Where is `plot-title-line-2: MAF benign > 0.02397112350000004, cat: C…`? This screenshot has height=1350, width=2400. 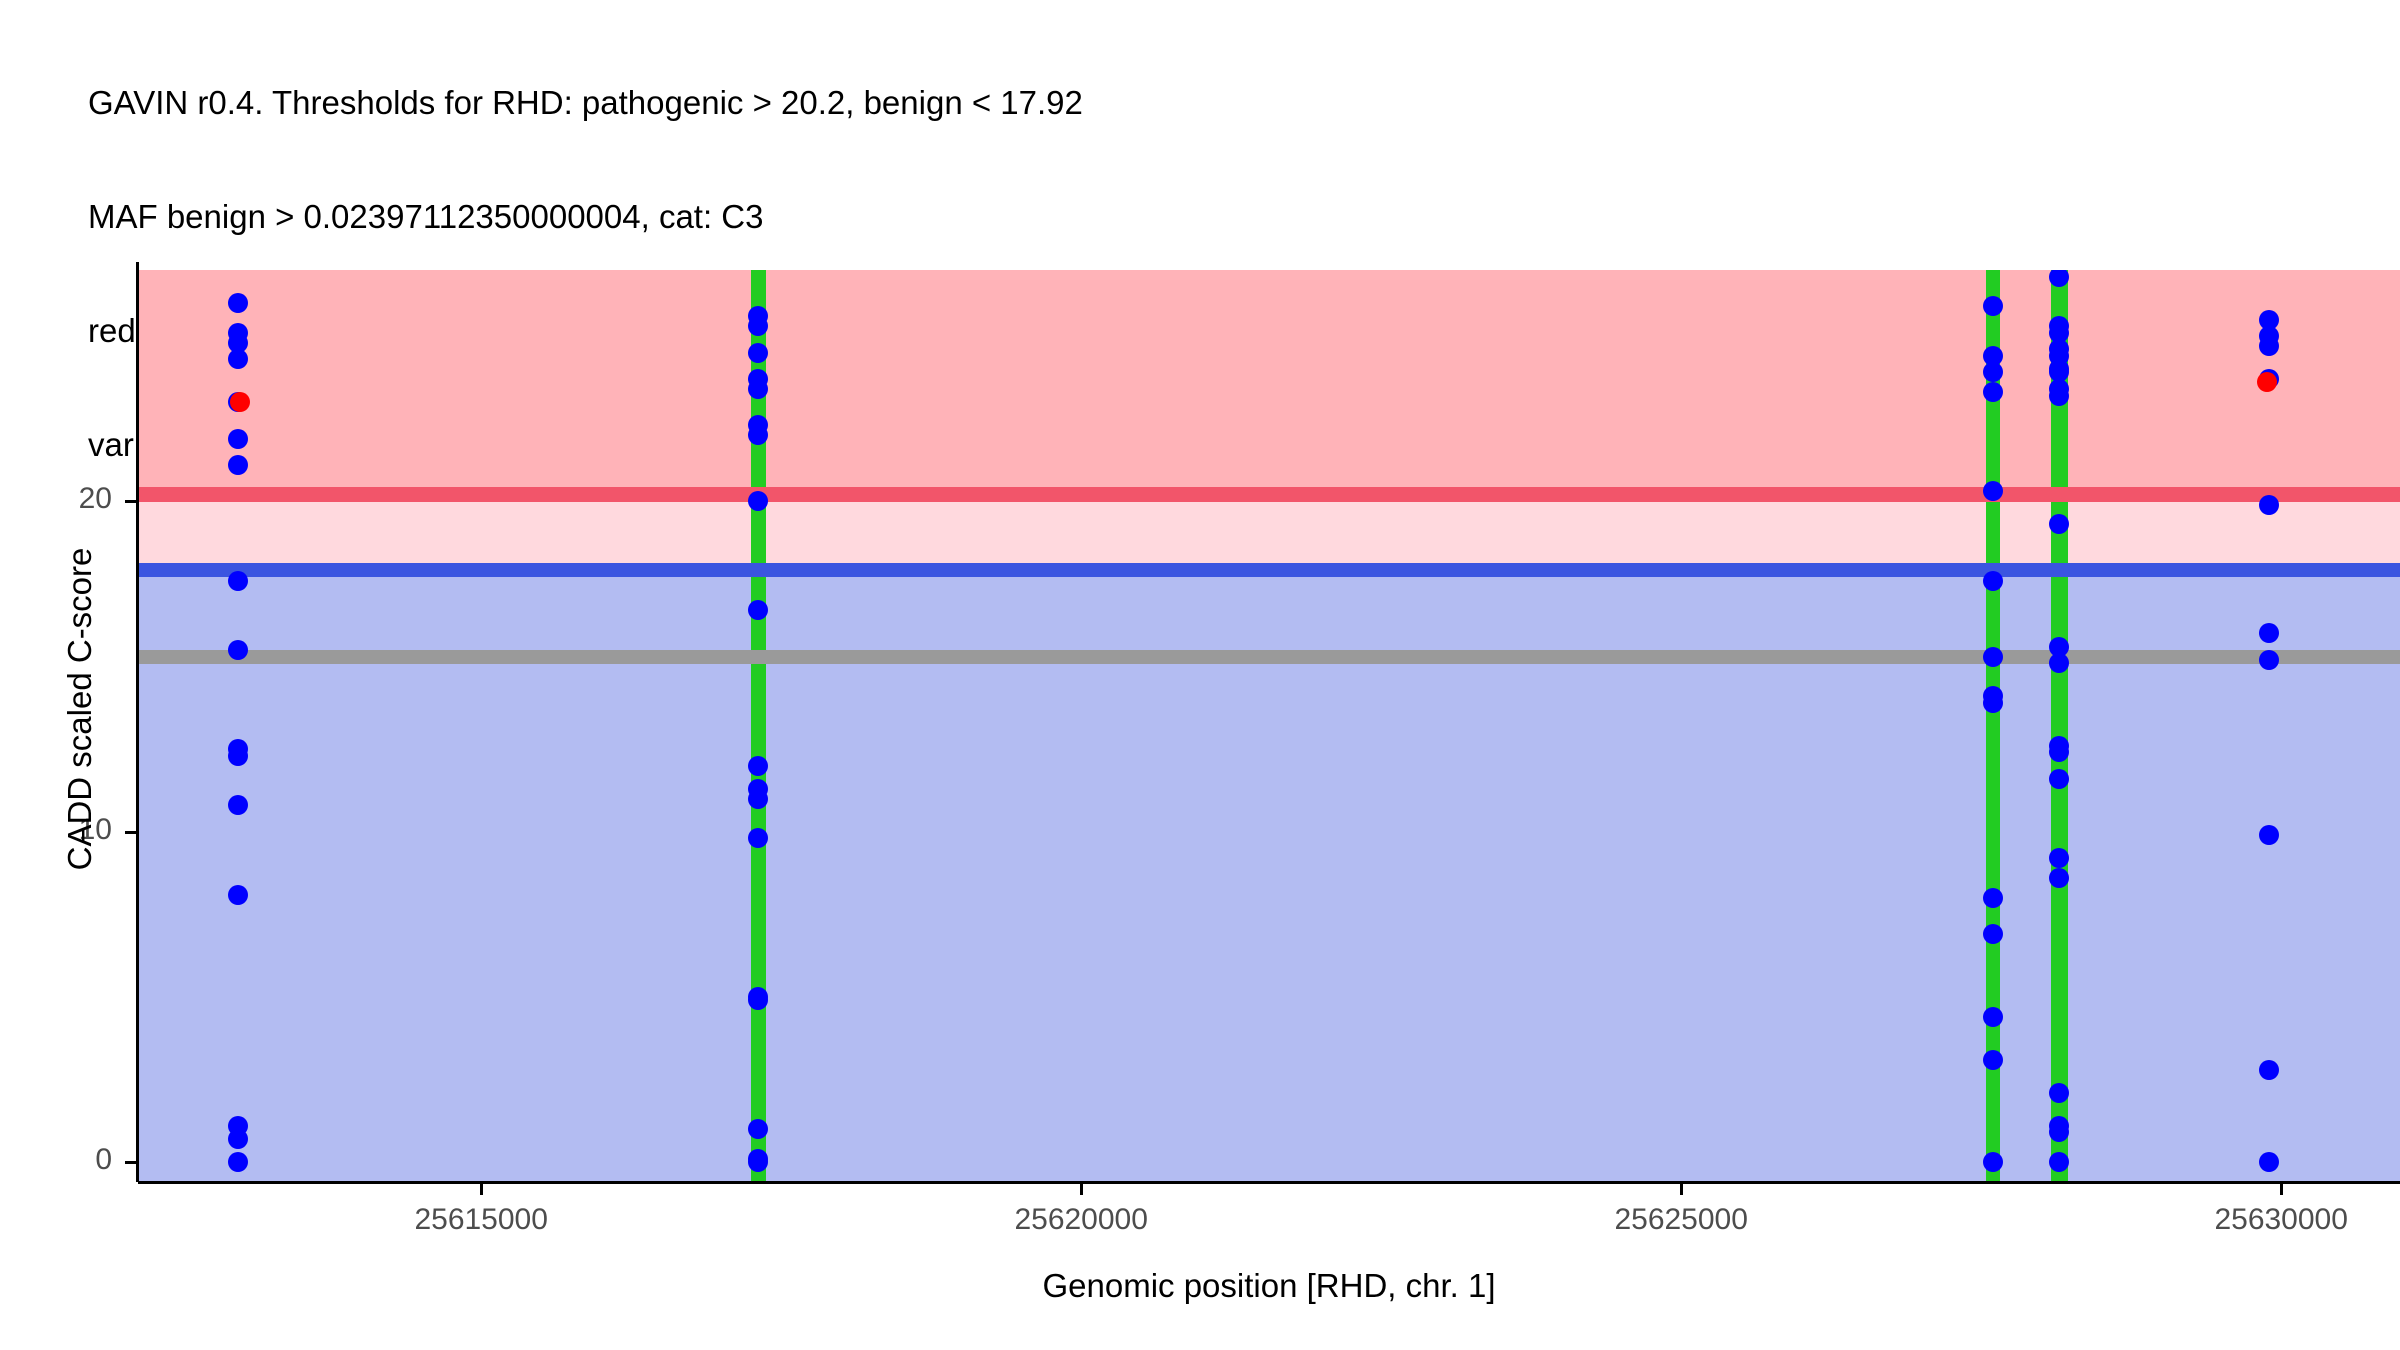 plot-title-line-2: MAF benign > 0.02397112350000004, cat: C… is located at coordinates (426, 216).